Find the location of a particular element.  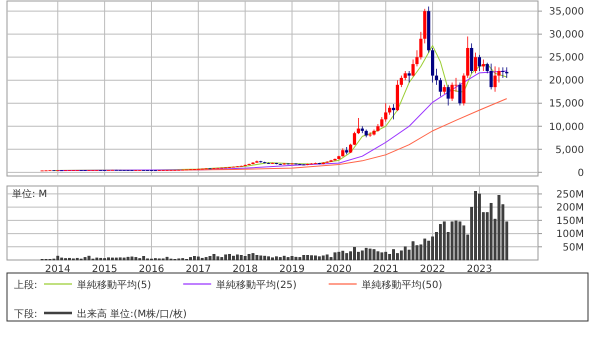

legend-title: 下段: is located at coordinates (26, 314).